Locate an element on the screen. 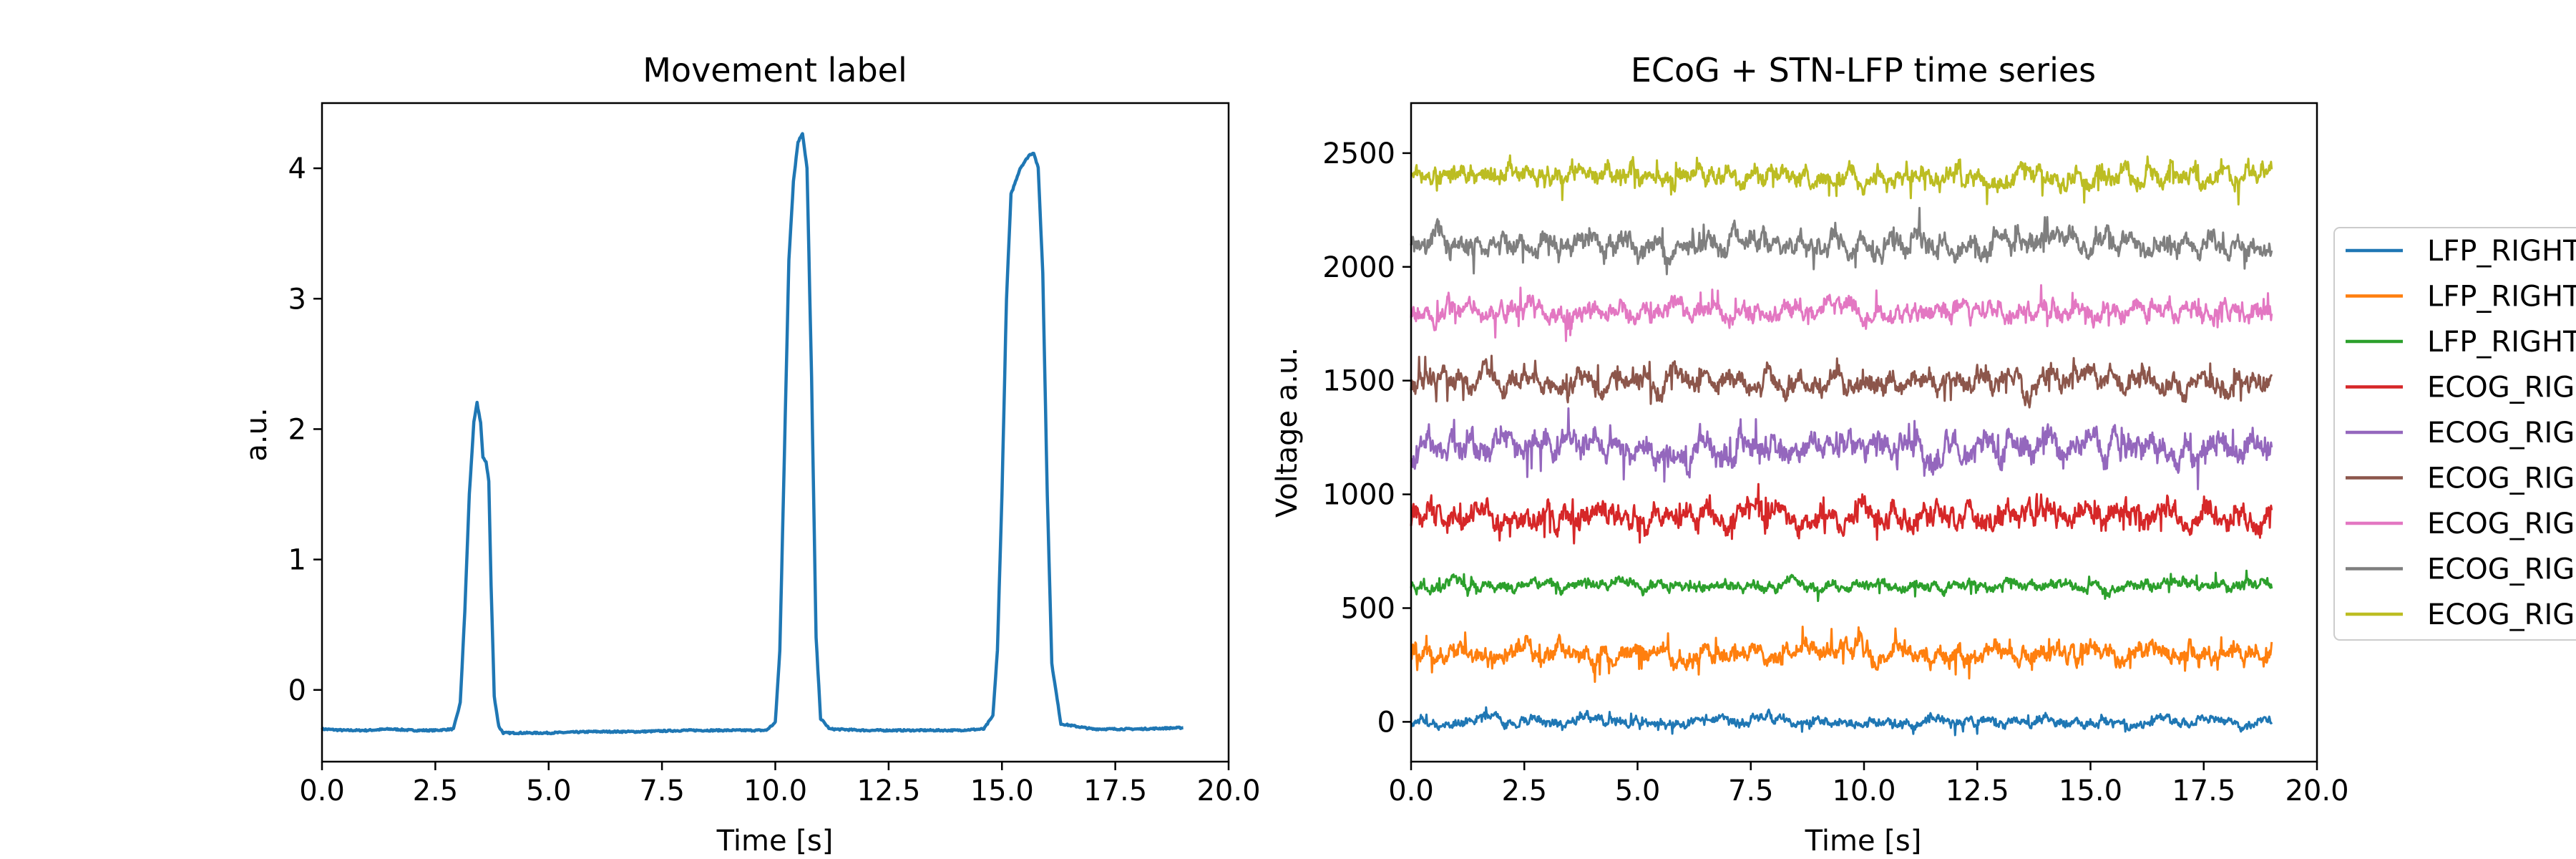  y-axis-label: Voltage a.u. is located at coordinates (1287, 432).